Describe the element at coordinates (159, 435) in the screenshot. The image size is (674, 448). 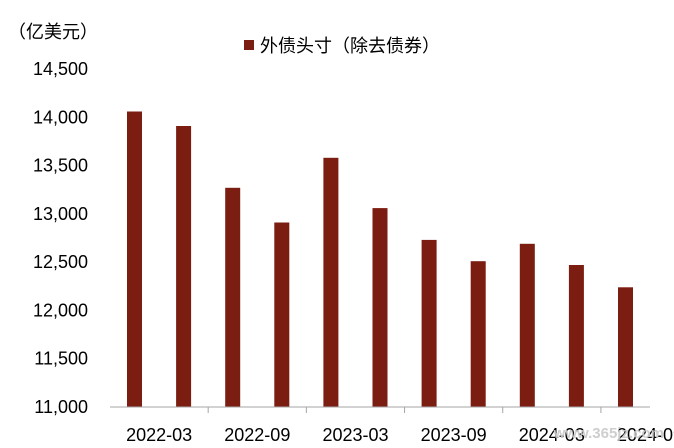
I see `x-tick-label: 2022-03` at that location.